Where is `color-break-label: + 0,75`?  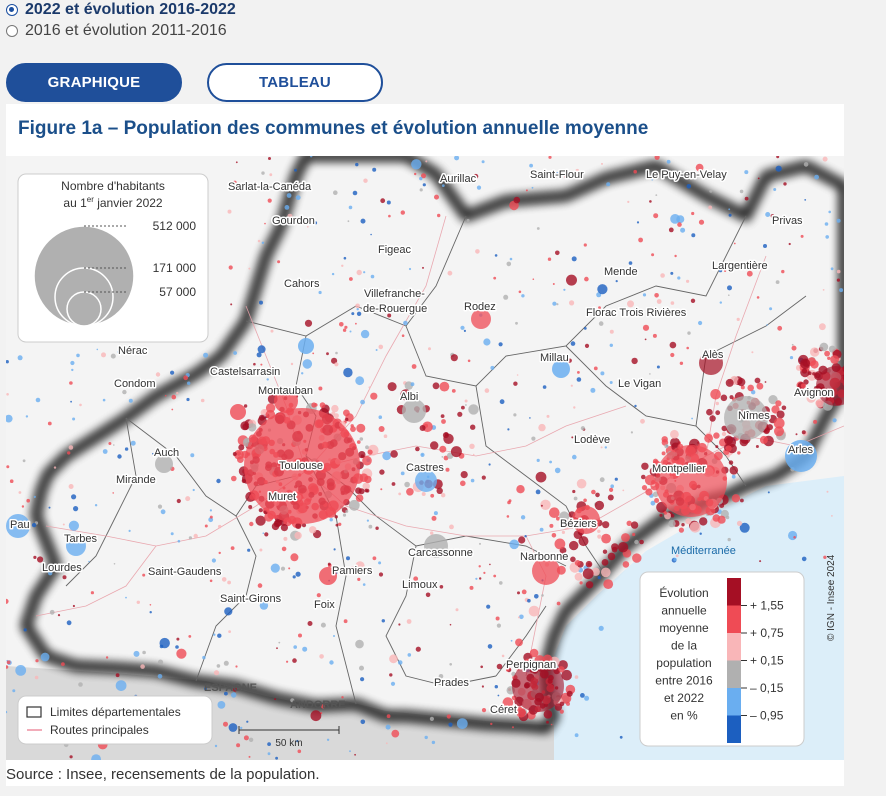
color-break-label: + 0,75 is located at coordinates (767, 633).